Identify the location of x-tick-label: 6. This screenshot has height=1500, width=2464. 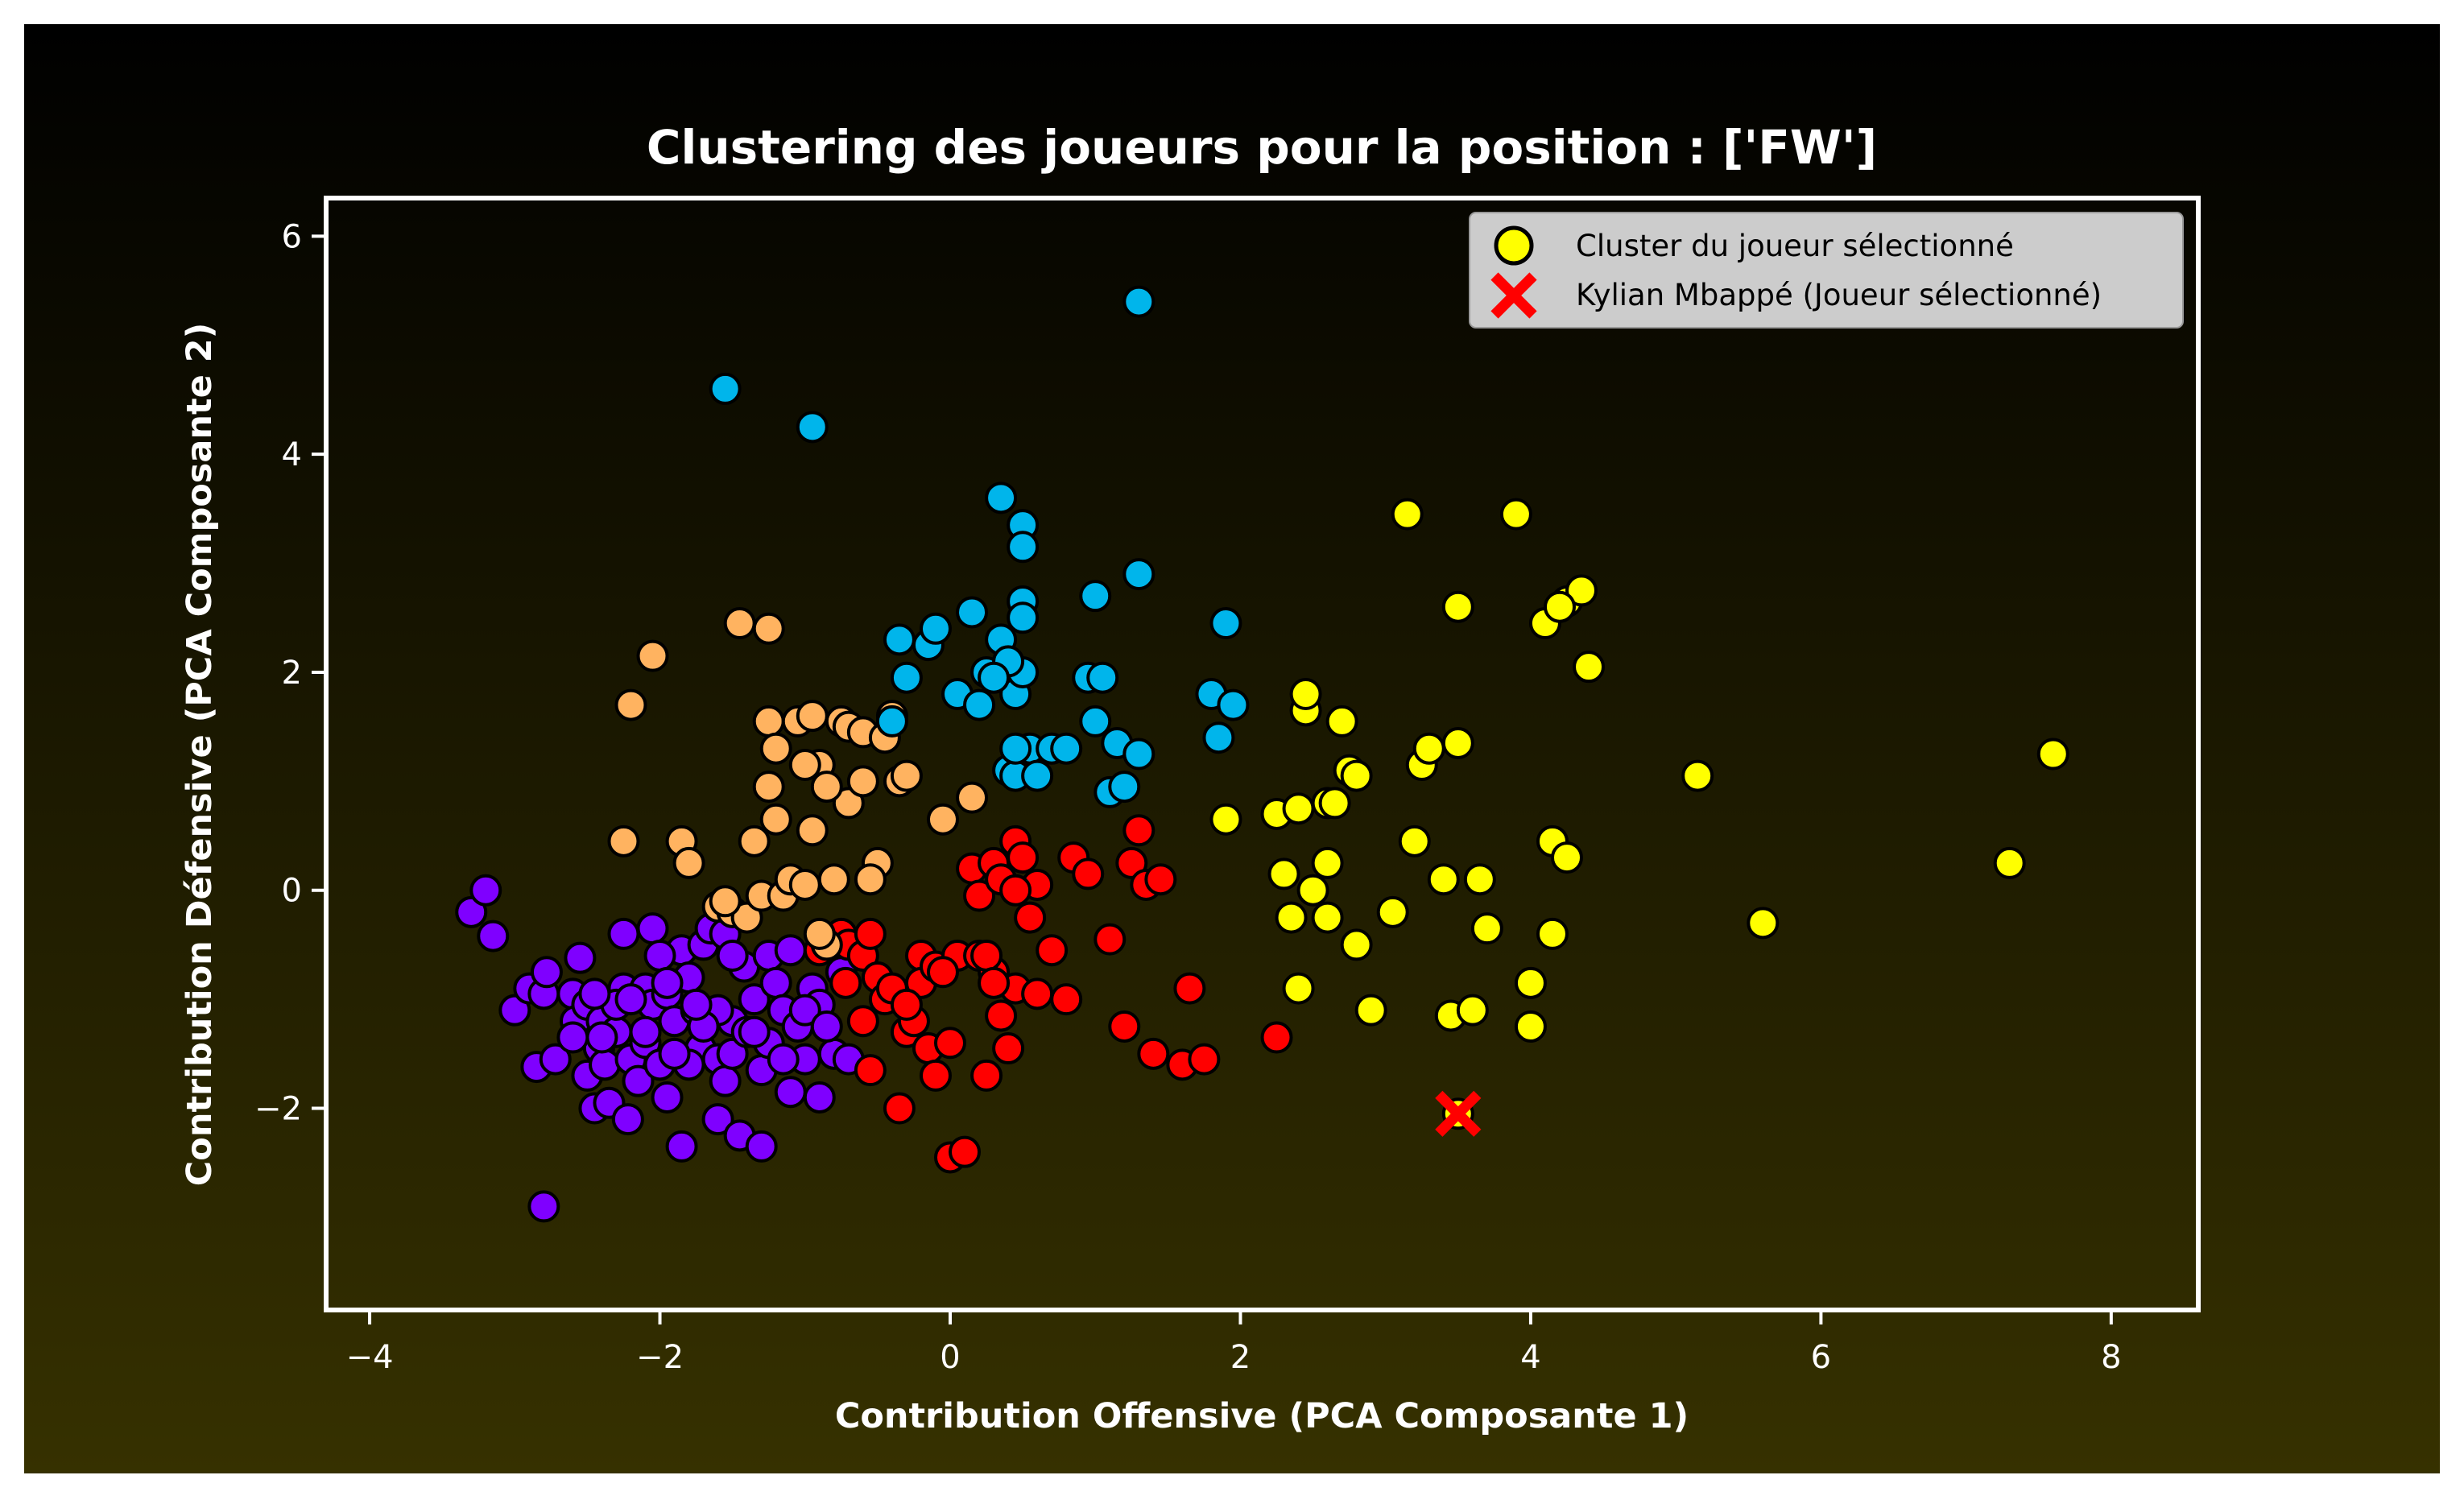
(1821, 1358).